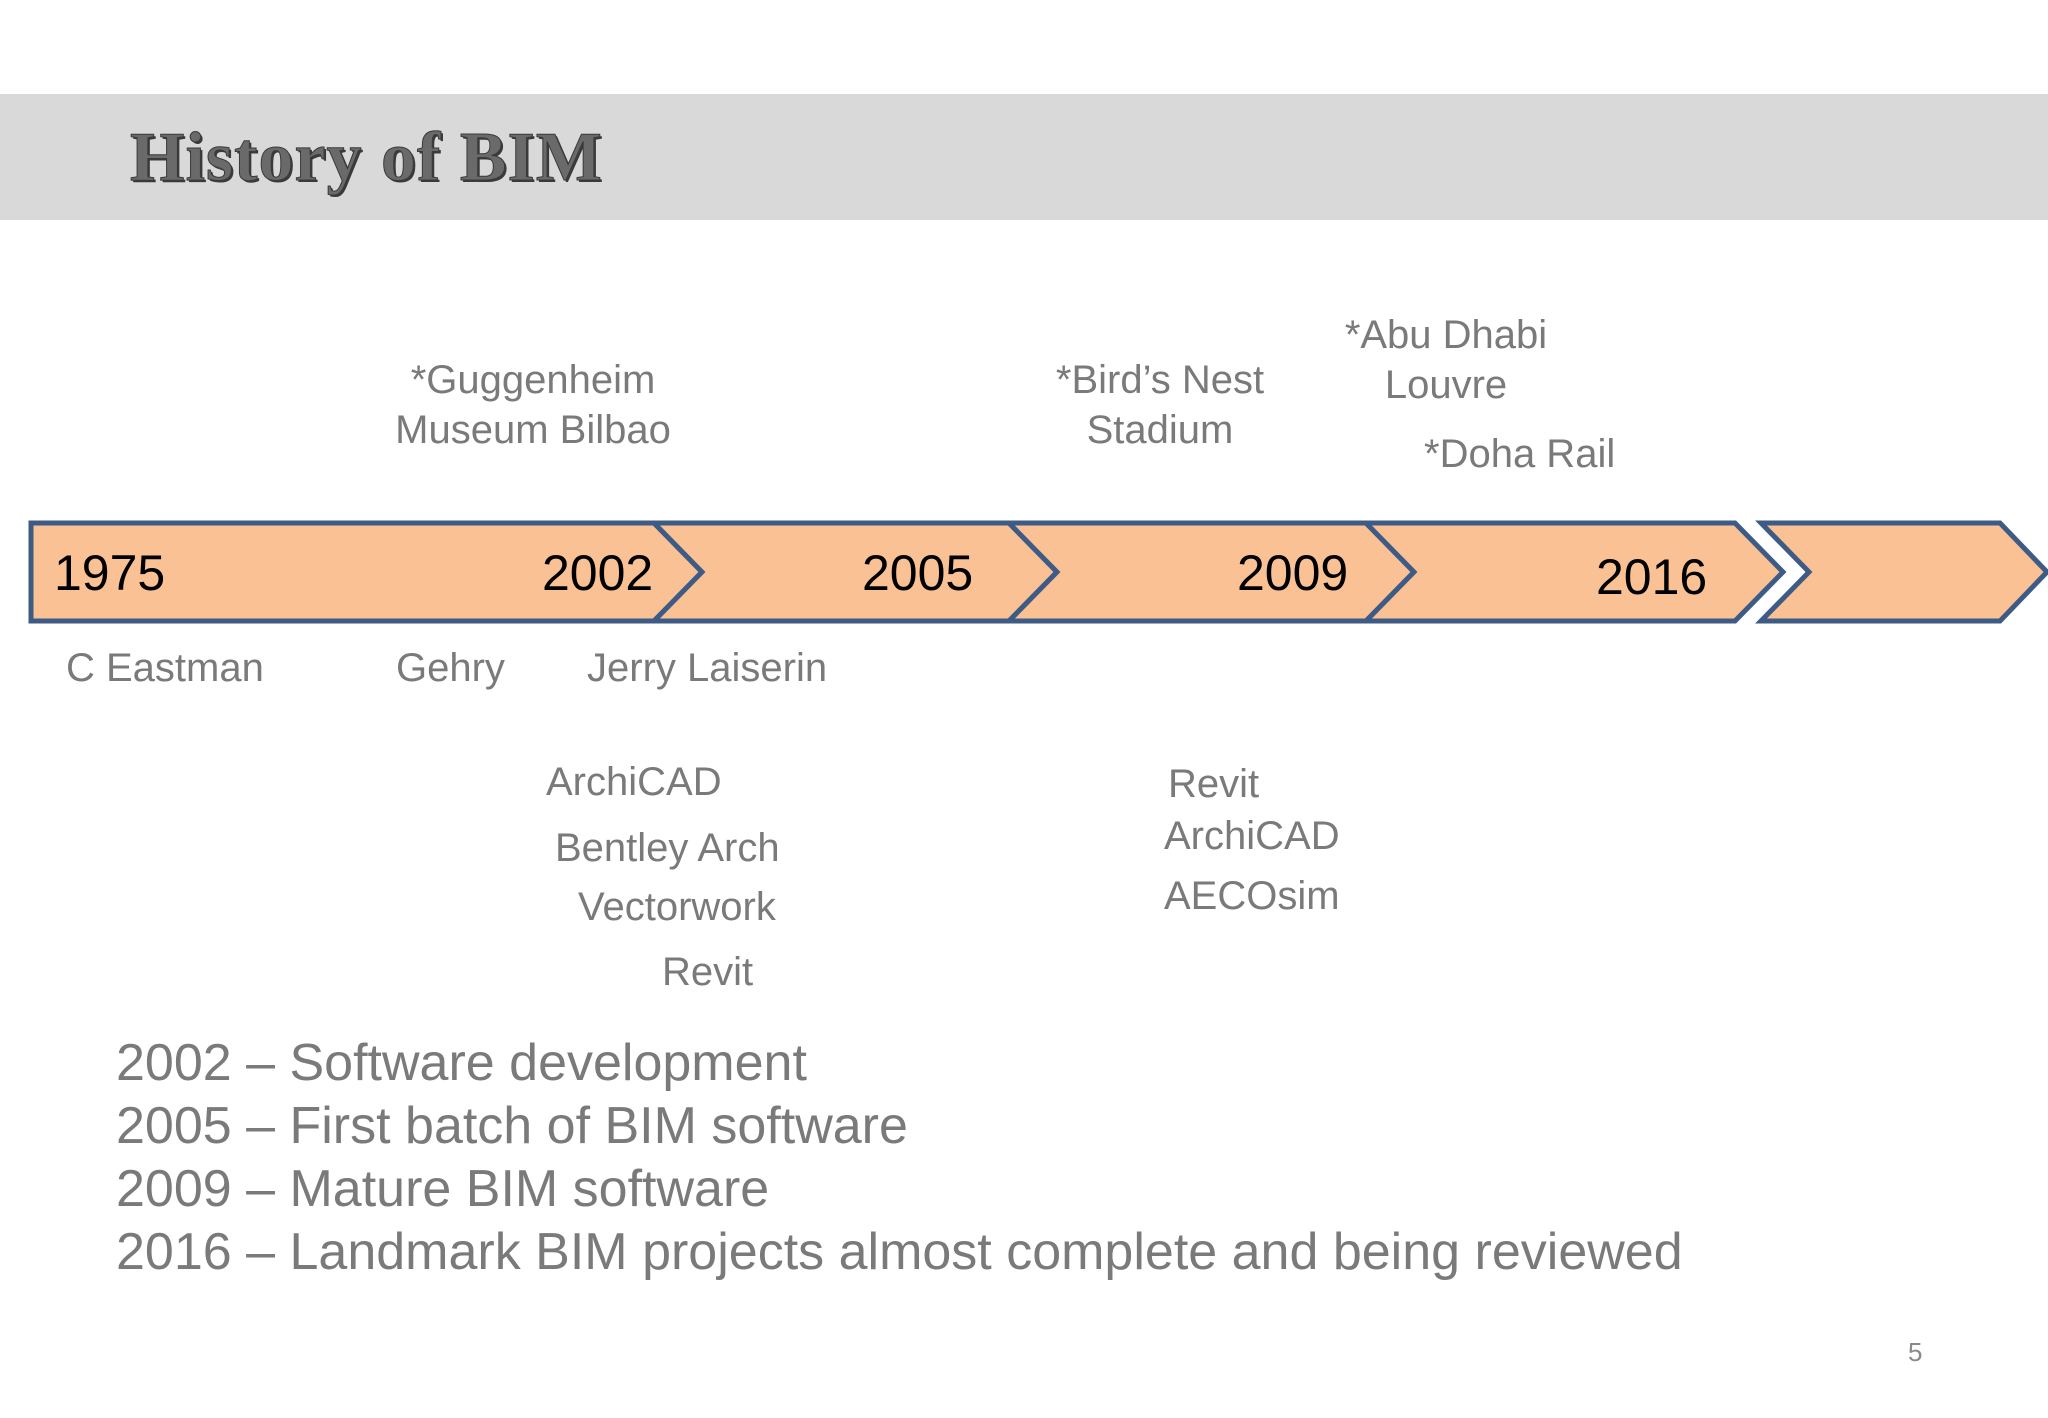  What do you see at coordinates (1024, 157) in the screenshot?
I see `title-bar` at bounding box center [1024, 157].